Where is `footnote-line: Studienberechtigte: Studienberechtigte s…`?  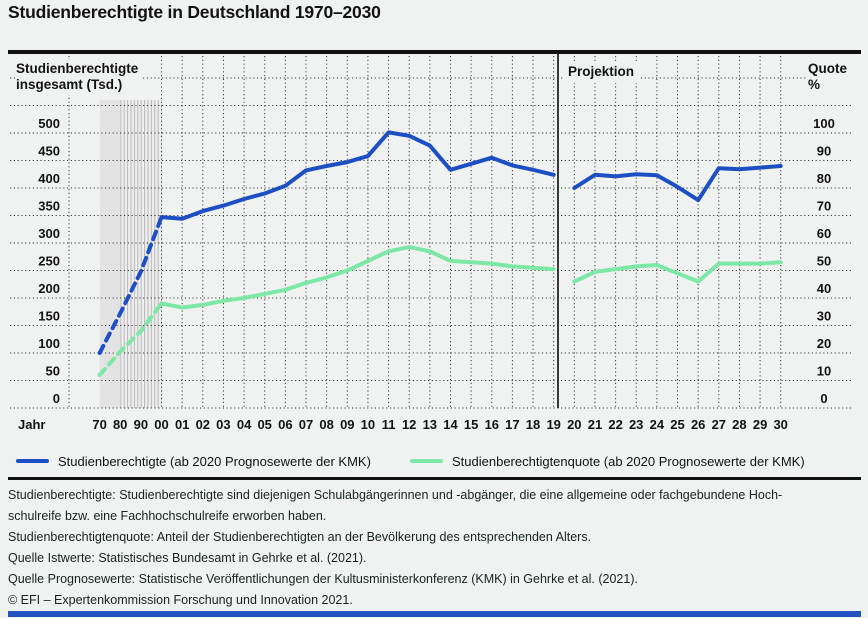 footnote-line: Studienberechtigte: Studienberechtigte s… is located at coordinates (395, 495).